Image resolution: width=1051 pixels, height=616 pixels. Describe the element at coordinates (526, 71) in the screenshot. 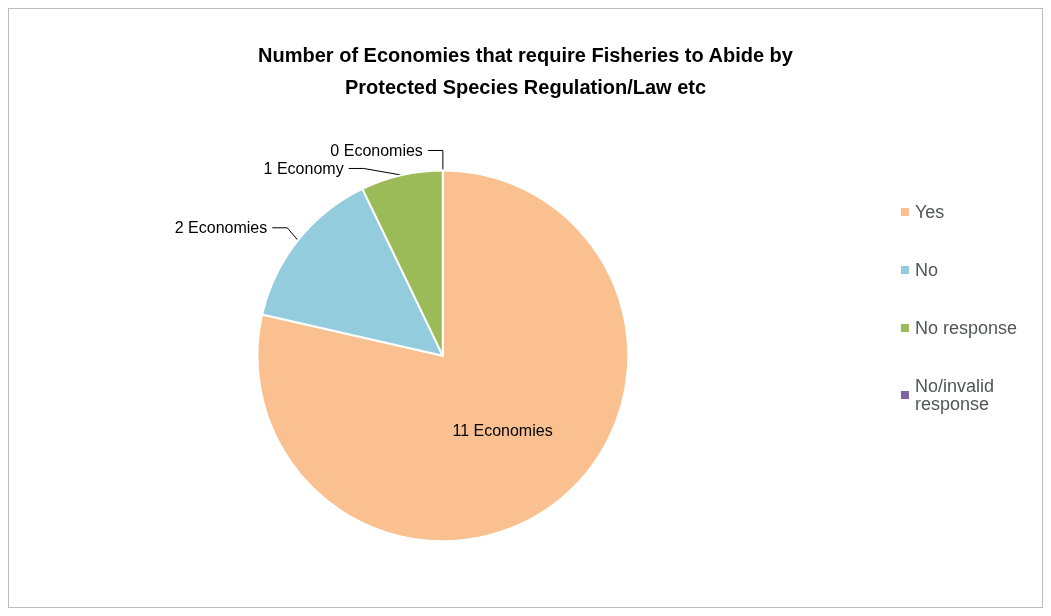

I see `chart-title: Number of Economies that require Fisheries to Abide by Protected Species Regulation/Law etc` at that location.